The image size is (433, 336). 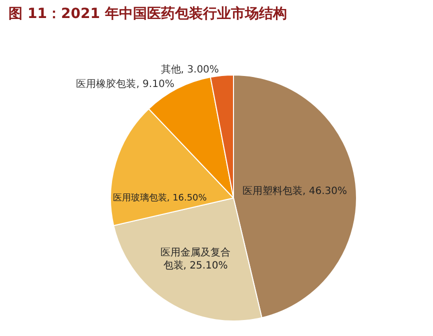 What do you see at coordinates (147, 13) in the screenshot?
I see `chart-title: 图 11：2021 年中国医药包装行业市场结构` at bounding box center [147, 13].